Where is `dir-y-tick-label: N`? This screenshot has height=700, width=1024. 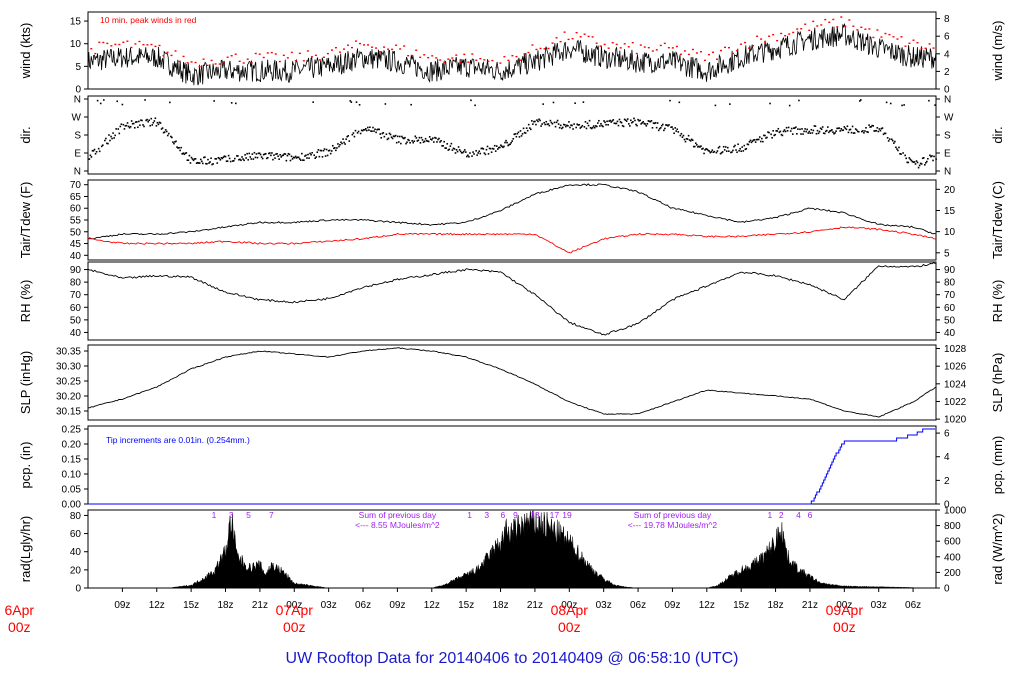 dir-y-tick-label: N is located at coordinates (77, 100).